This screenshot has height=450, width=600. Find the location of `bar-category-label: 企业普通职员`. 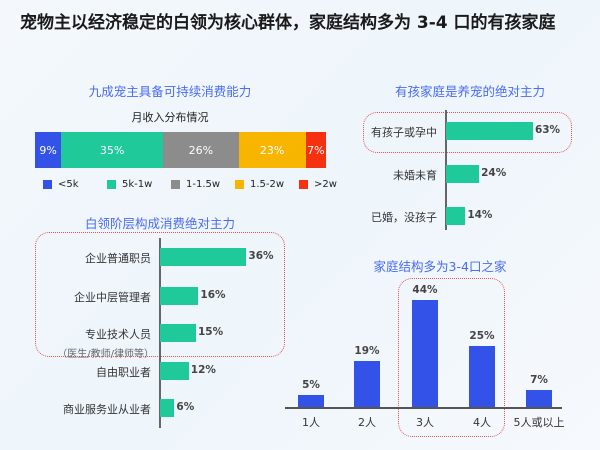

bar-category-label: 企业普通职员 is located at coordinates (118, 258).